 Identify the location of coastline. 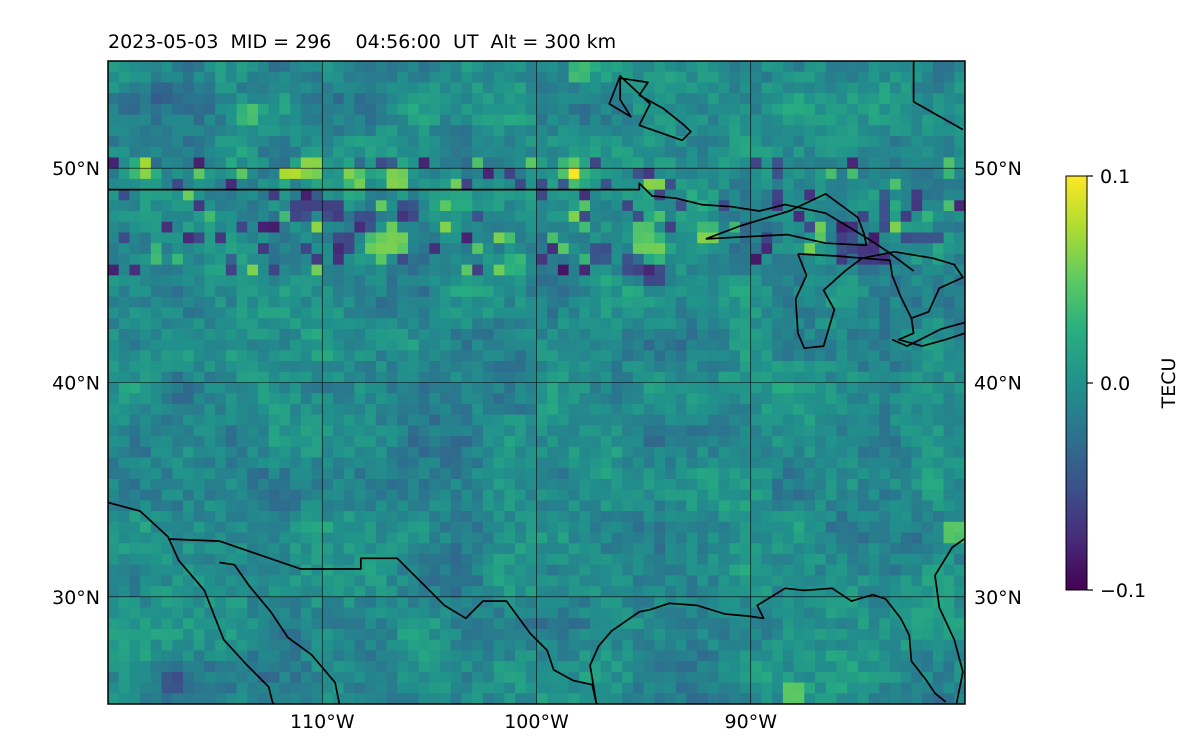
(768, 645).